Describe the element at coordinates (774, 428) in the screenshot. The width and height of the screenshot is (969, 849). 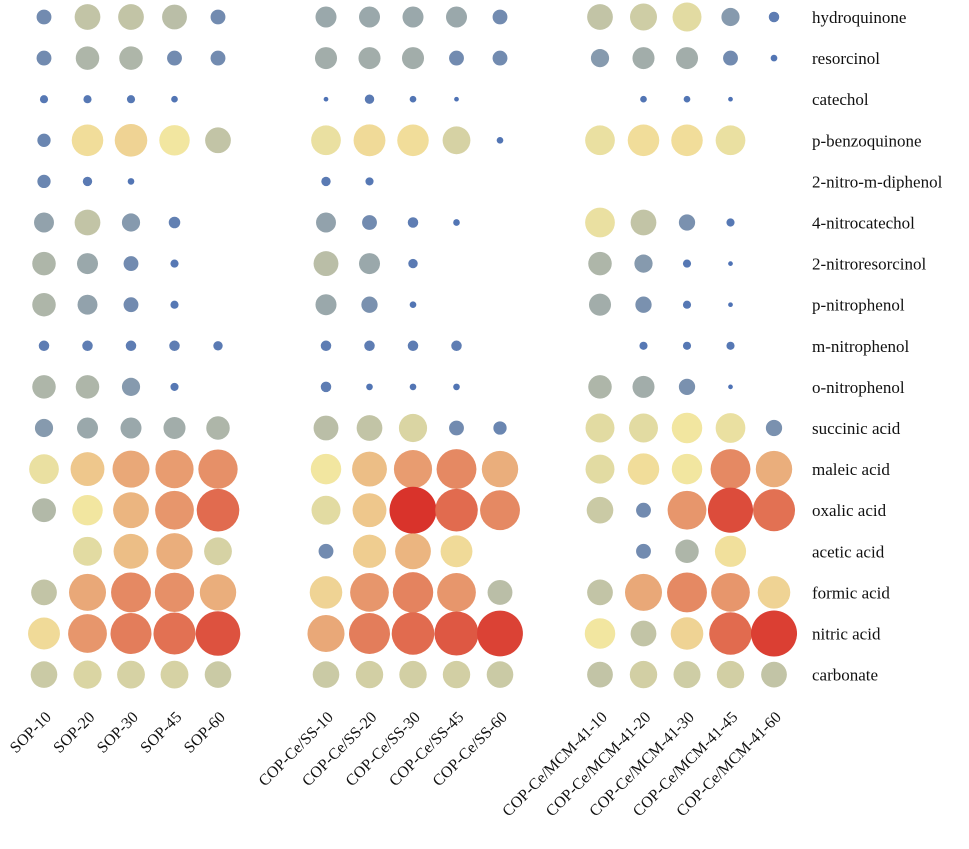
I see `bubble-cop-ce-mcm-41-60-succinic-acid` at that location.